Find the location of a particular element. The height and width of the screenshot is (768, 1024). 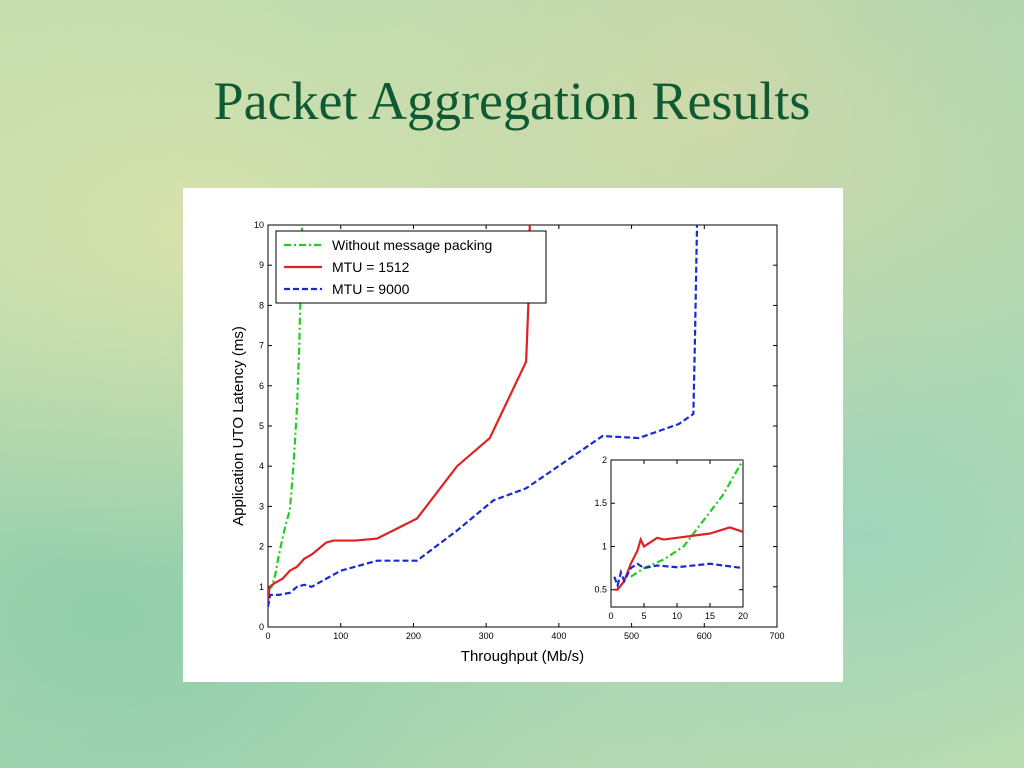

legend-label: Without message packing is located at coordinates (412, 245).